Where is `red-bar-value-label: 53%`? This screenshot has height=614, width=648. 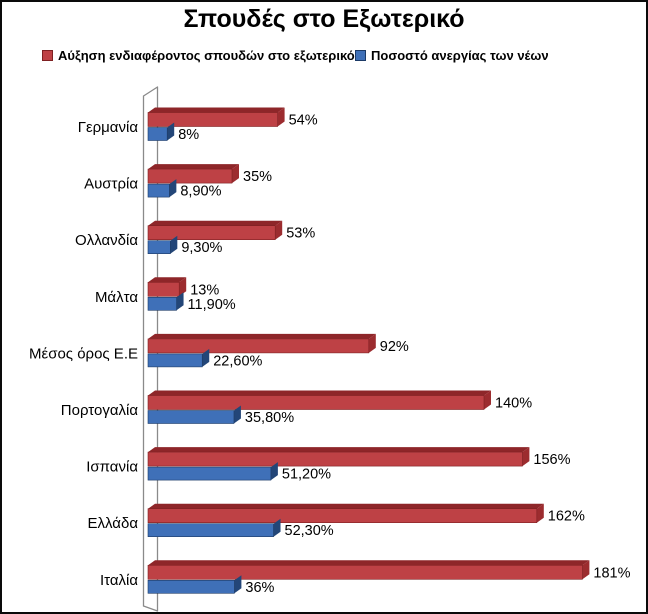
red-bar-value-label: 53% is located at coordinates (300, 234).